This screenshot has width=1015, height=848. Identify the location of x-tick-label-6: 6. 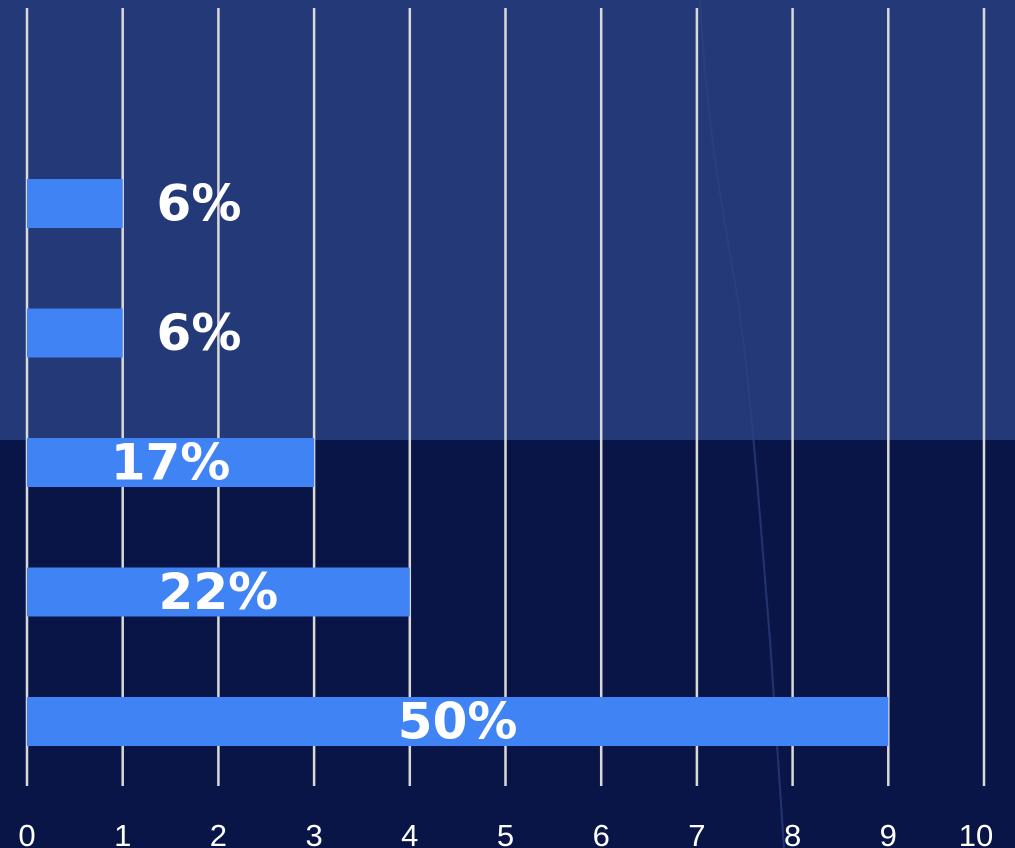
(601, 833).